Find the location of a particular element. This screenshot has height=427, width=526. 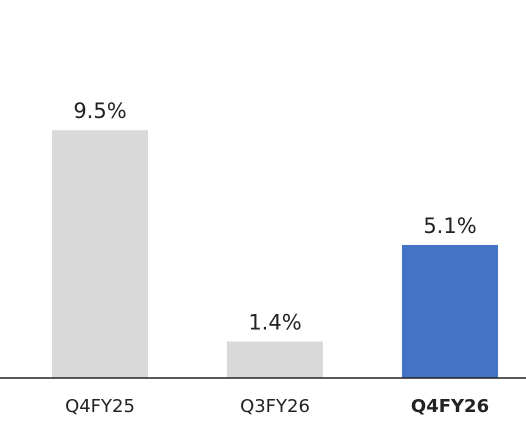

value-label: 1.4% is located at coordinates (274, 322).